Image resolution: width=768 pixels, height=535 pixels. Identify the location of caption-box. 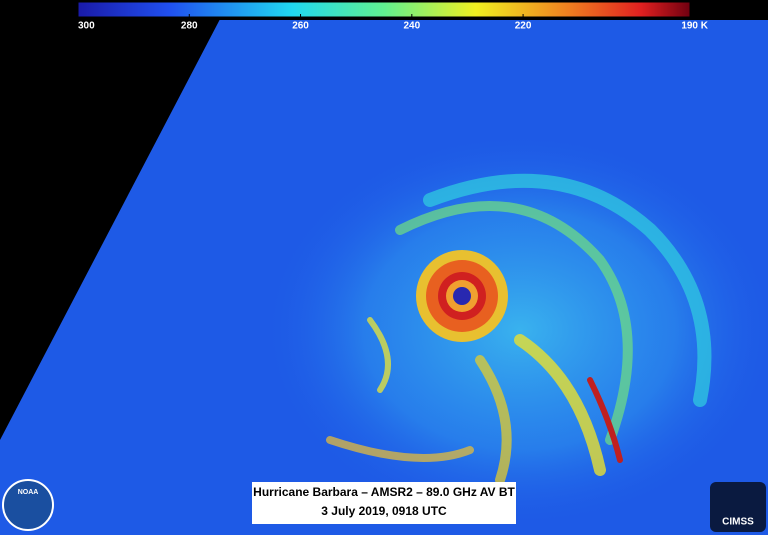
(384, 503).